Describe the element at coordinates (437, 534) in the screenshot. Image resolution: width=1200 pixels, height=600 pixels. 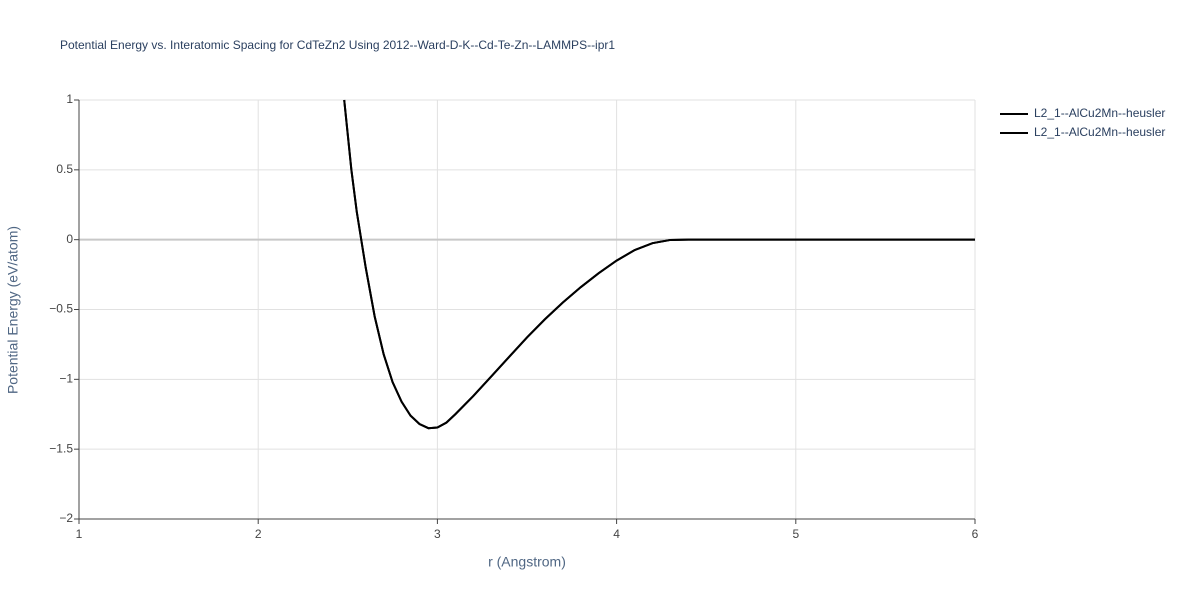
I see `x-tick-label: 3` at that location.